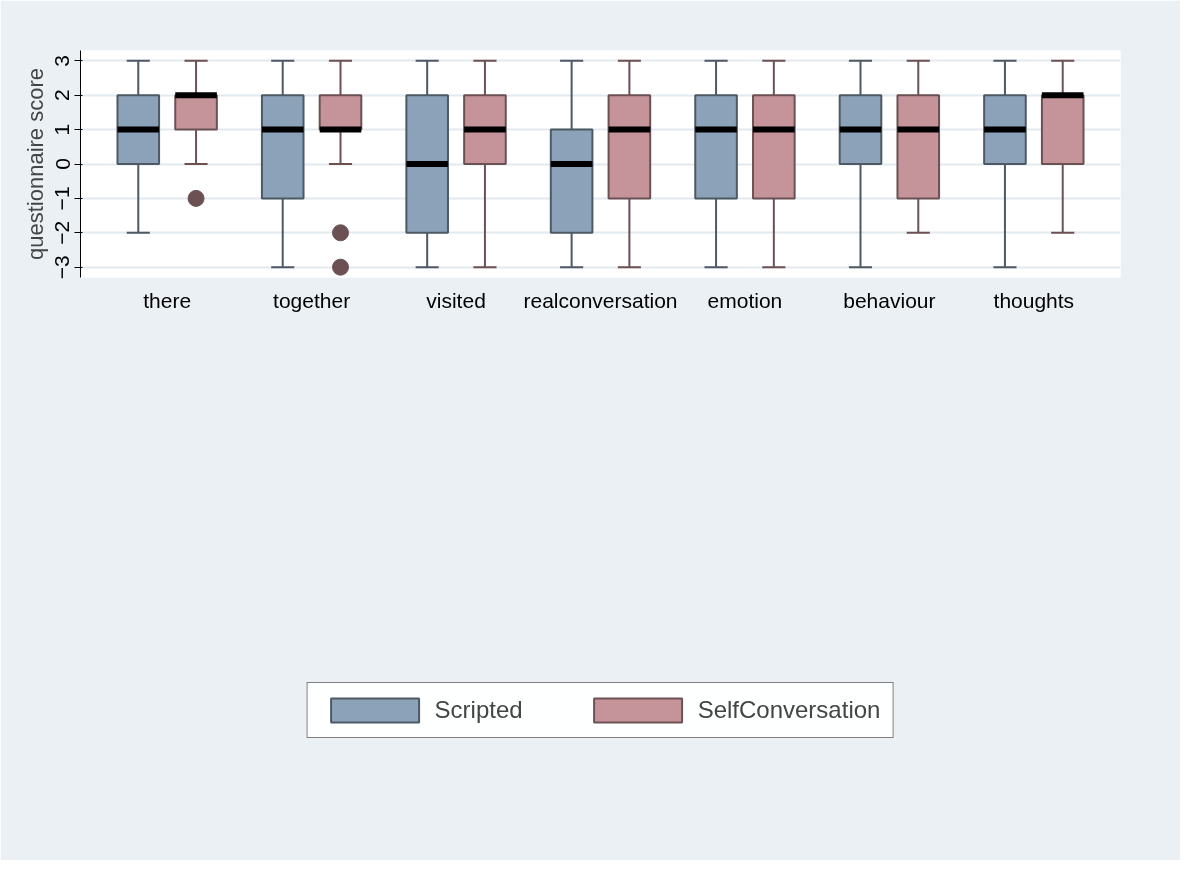 This screenshot has width=1203, height=879. What do you see at coordinates (62, 95) in the screenshot?
I see `y-tick-label: 2` at bounding box center [62, 95].